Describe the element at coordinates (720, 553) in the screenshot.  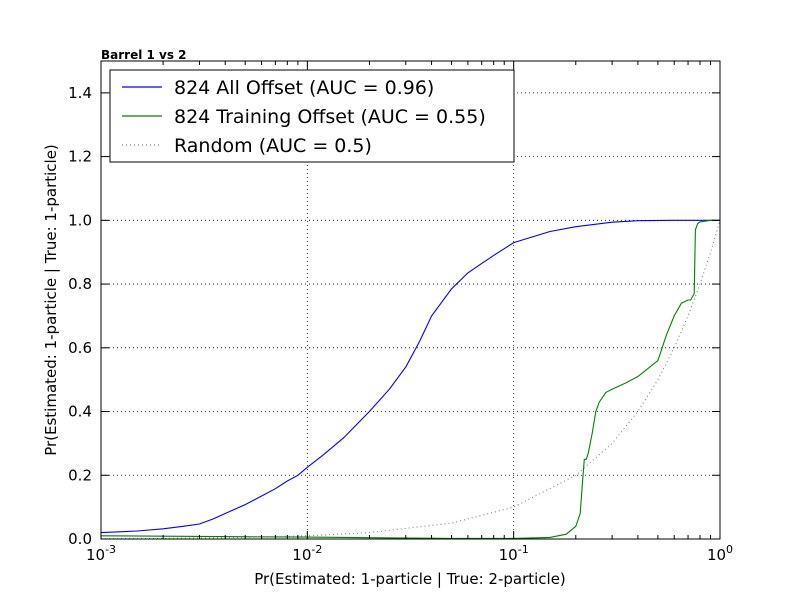
I see `x-tick-label: 10⁰` at that location.